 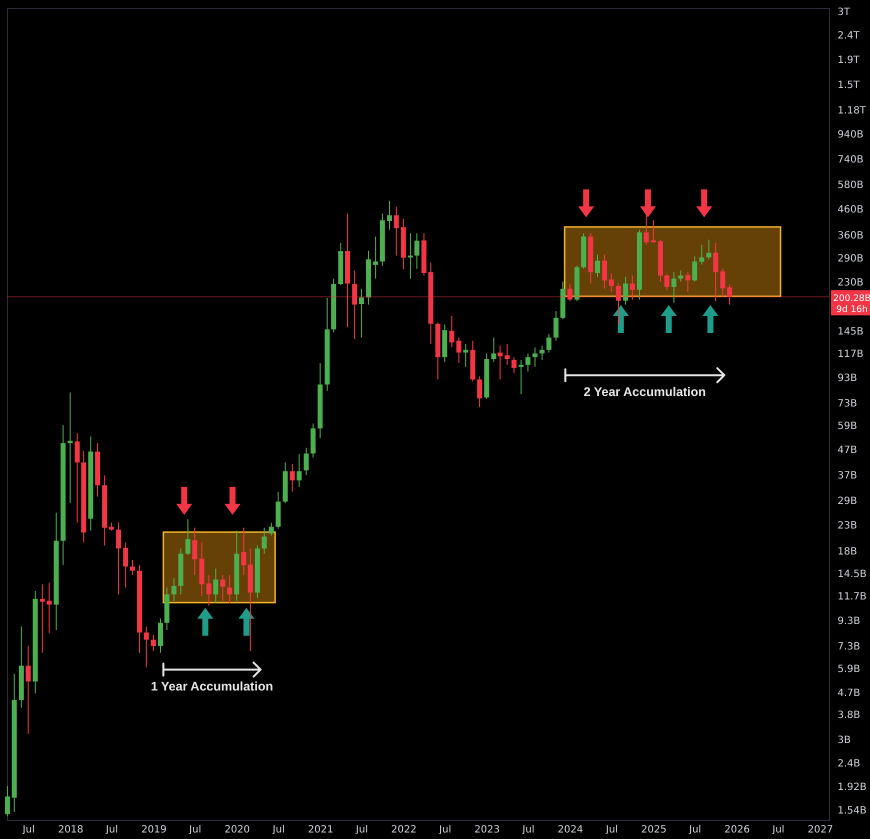 What do you see at coordinates (849, 669) in the screenshot?
I see `y-tick-label: 5.9B` at bounding box center [849, 669].